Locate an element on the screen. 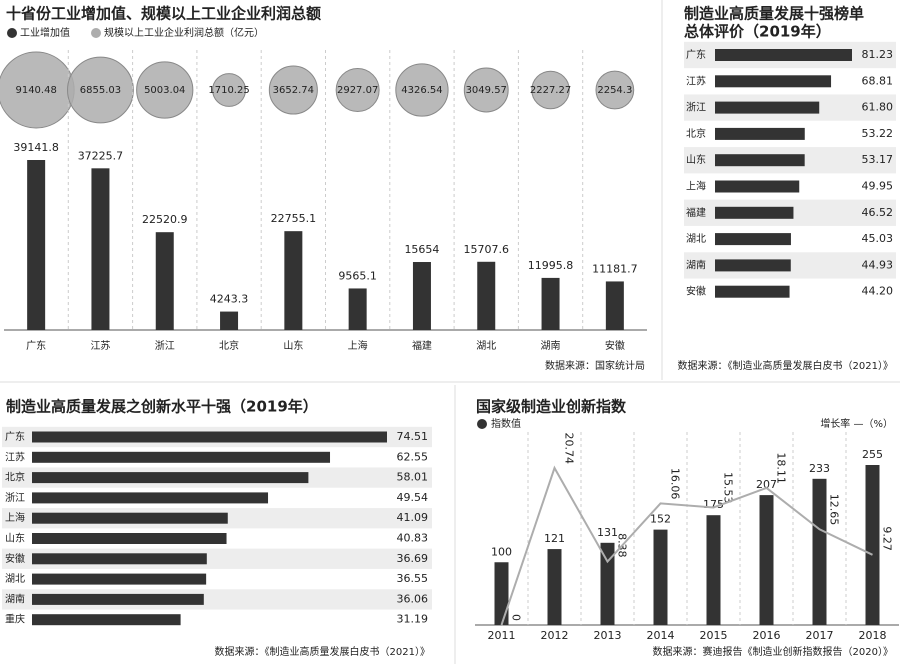 The height and width of the screenshot is (664, 900). y-tick-label: 安徽 is located at coordinates (15, 558).